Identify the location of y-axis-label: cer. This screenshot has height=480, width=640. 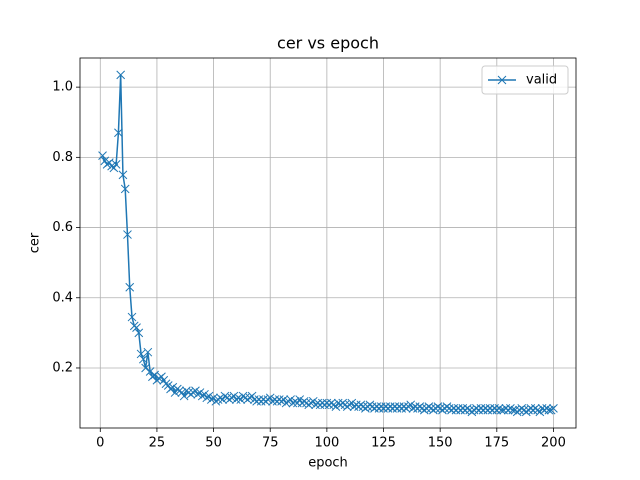
(35, 242).